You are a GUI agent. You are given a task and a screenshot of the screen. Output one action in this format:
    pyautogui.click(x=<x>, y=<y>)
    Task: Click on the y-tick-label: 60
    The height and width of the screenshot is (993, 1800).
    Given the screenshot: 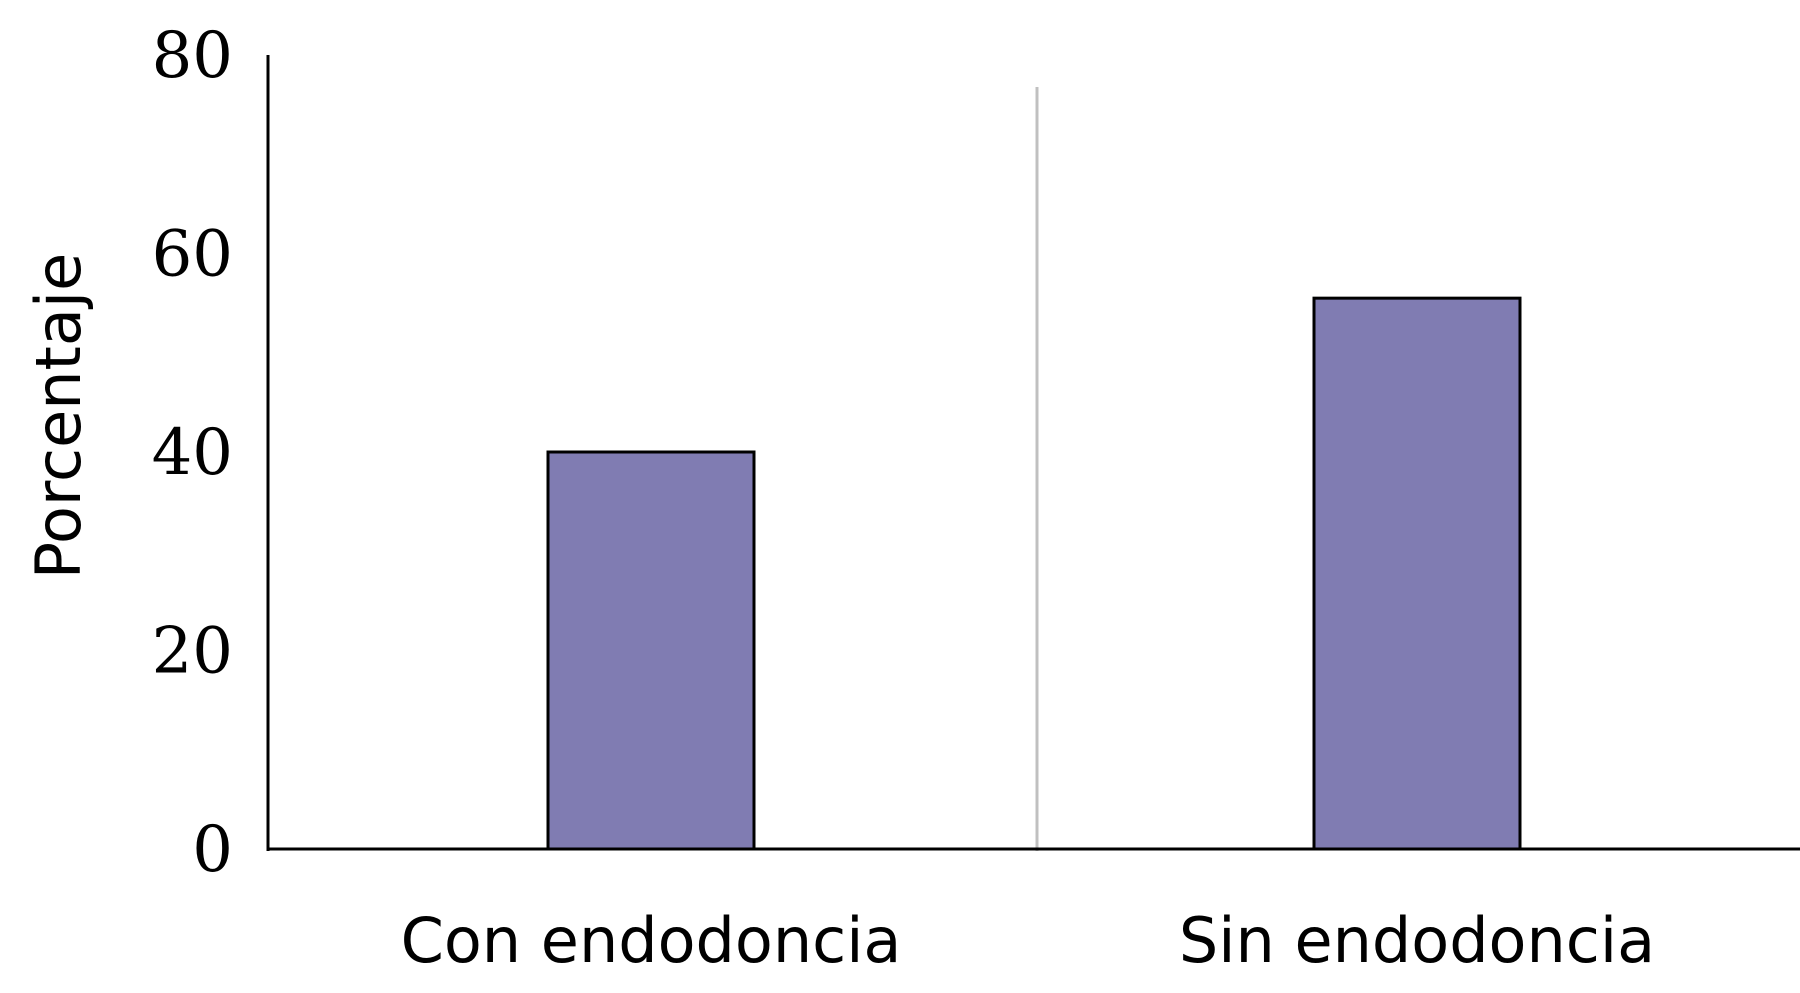 What is the action you would take?
    pyautogui.click(x=192, y=255)
    